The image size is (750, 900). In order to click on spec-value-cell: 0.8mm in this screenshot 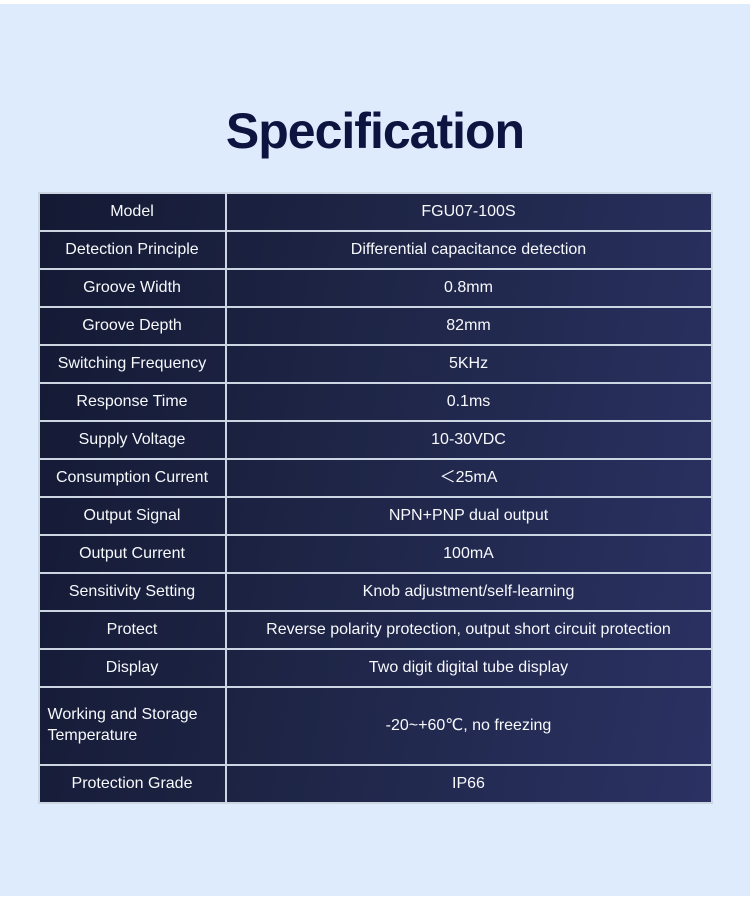, I will do `click(468, 288)`.